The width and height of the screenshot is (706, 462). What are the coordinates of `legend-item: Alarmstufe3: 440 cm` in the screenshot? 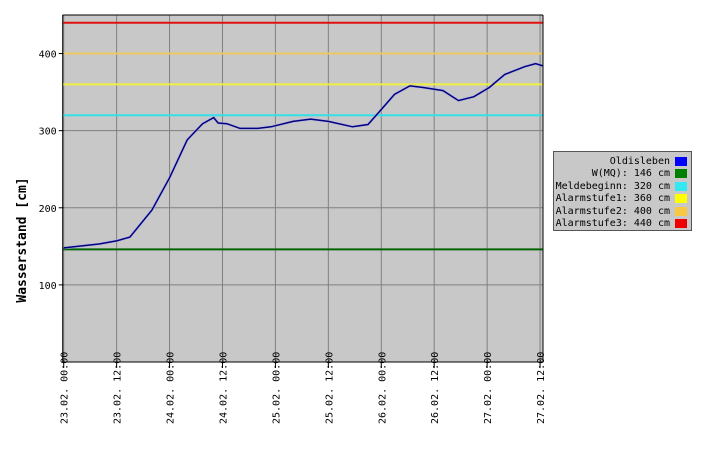 It's located at (620, 224).